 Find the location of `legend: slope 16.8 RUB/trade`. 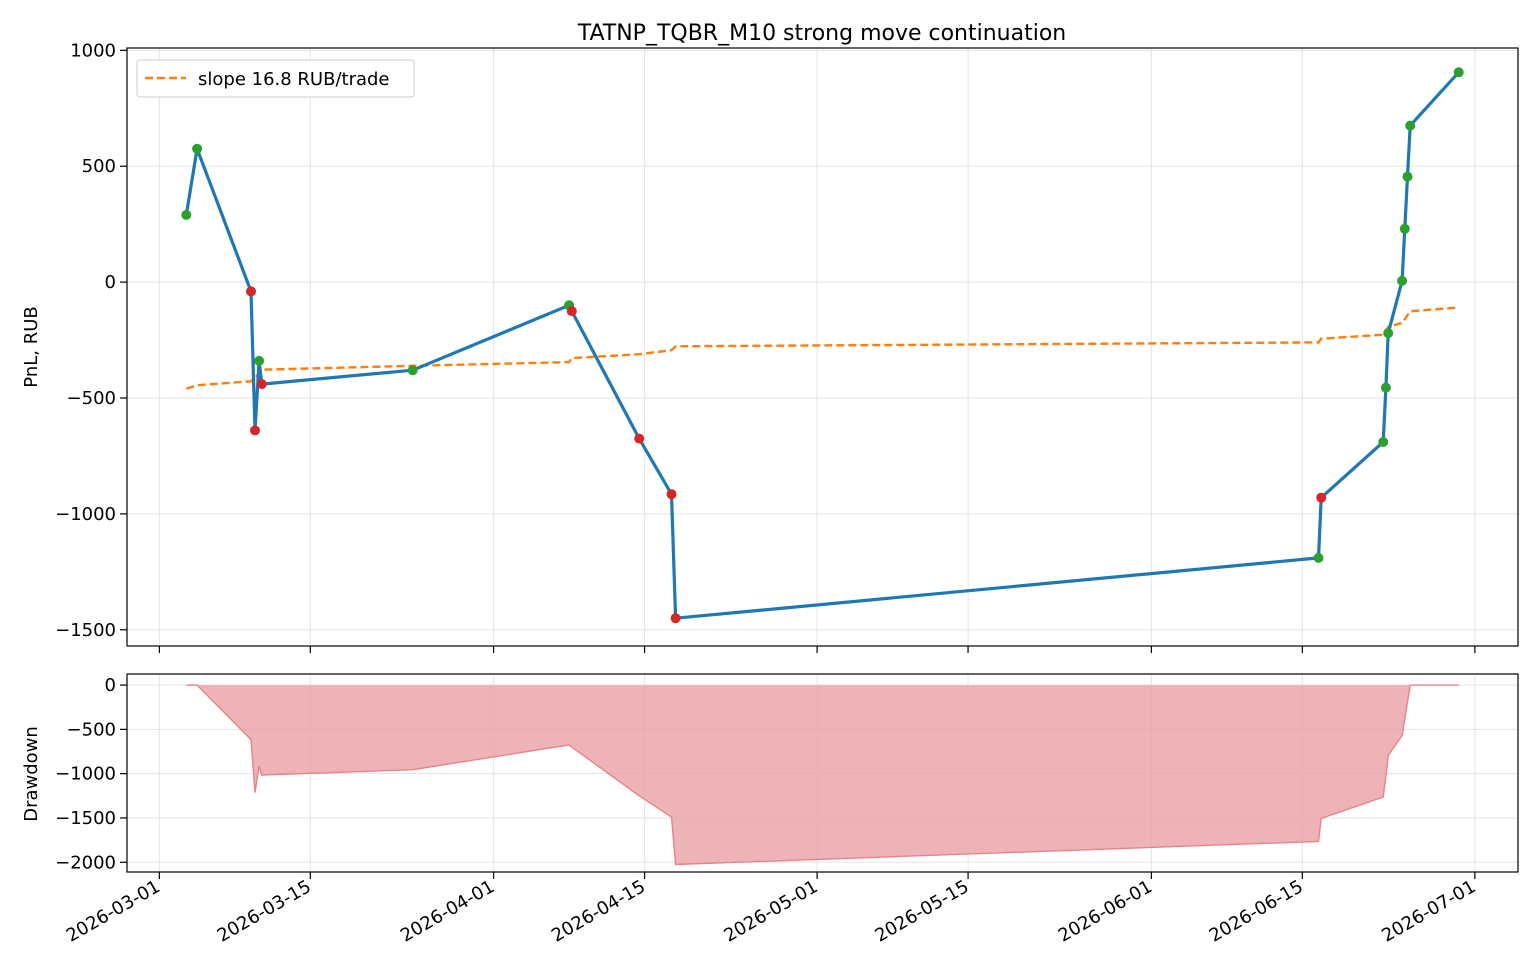

legend: slope 16.8 RUB/trade is located at coordinates (275, 78).